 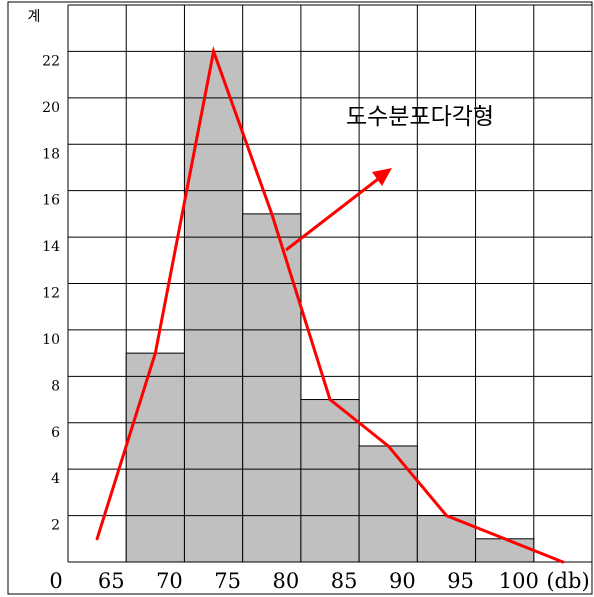 I want to click on x-tick-label: 85, so click(x=344, y=581).